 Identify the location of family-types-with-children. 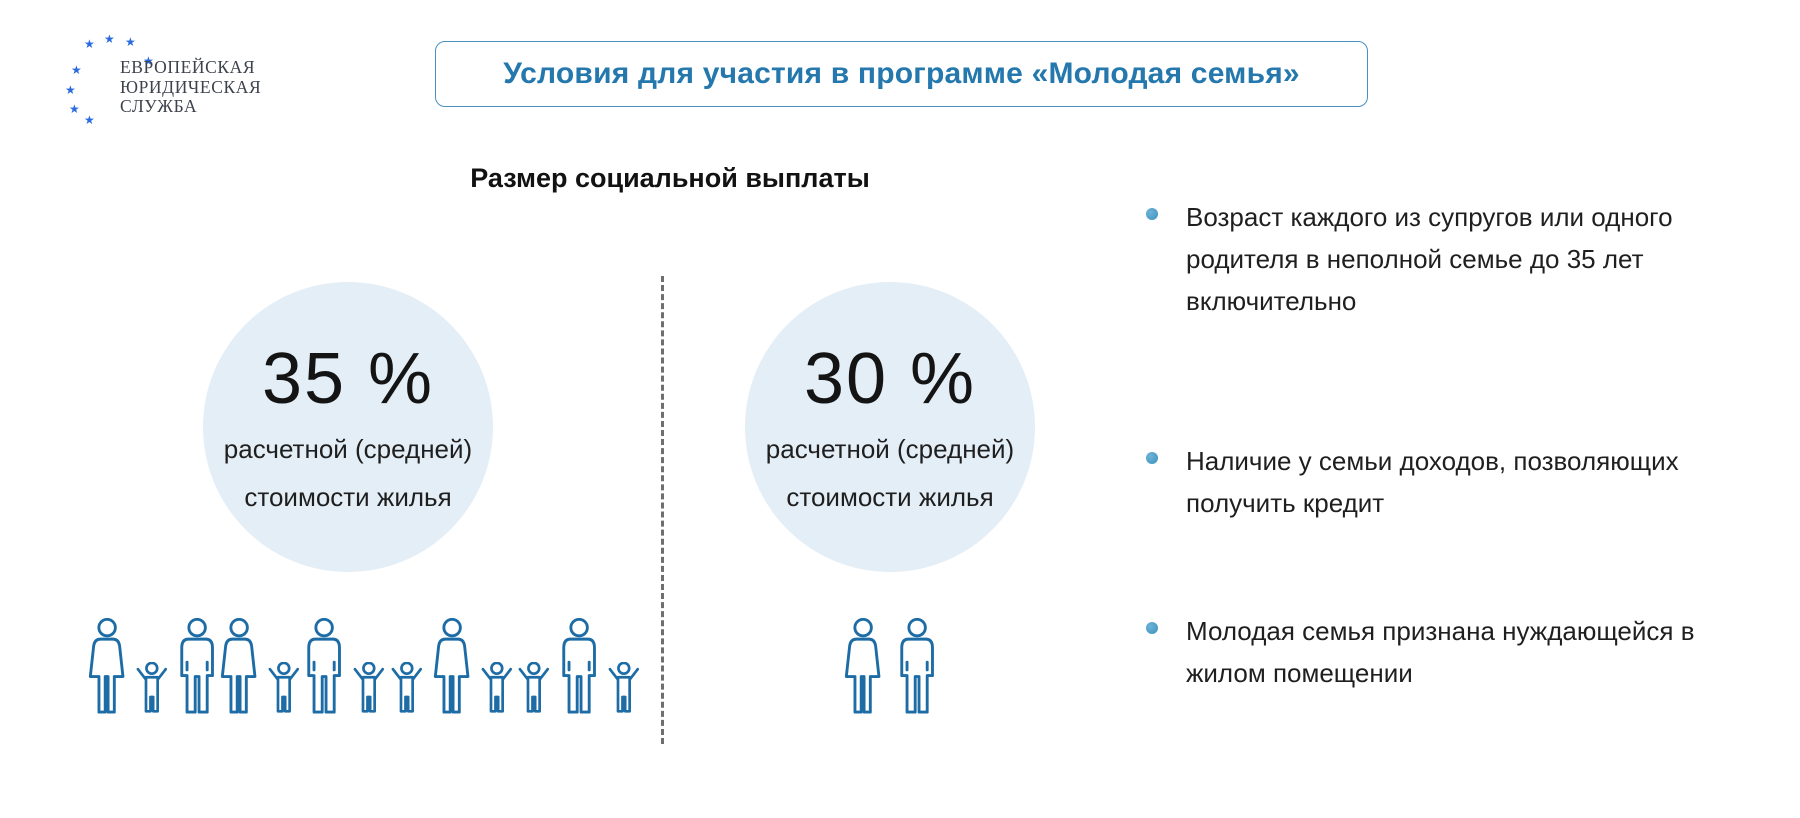
(363, 661).